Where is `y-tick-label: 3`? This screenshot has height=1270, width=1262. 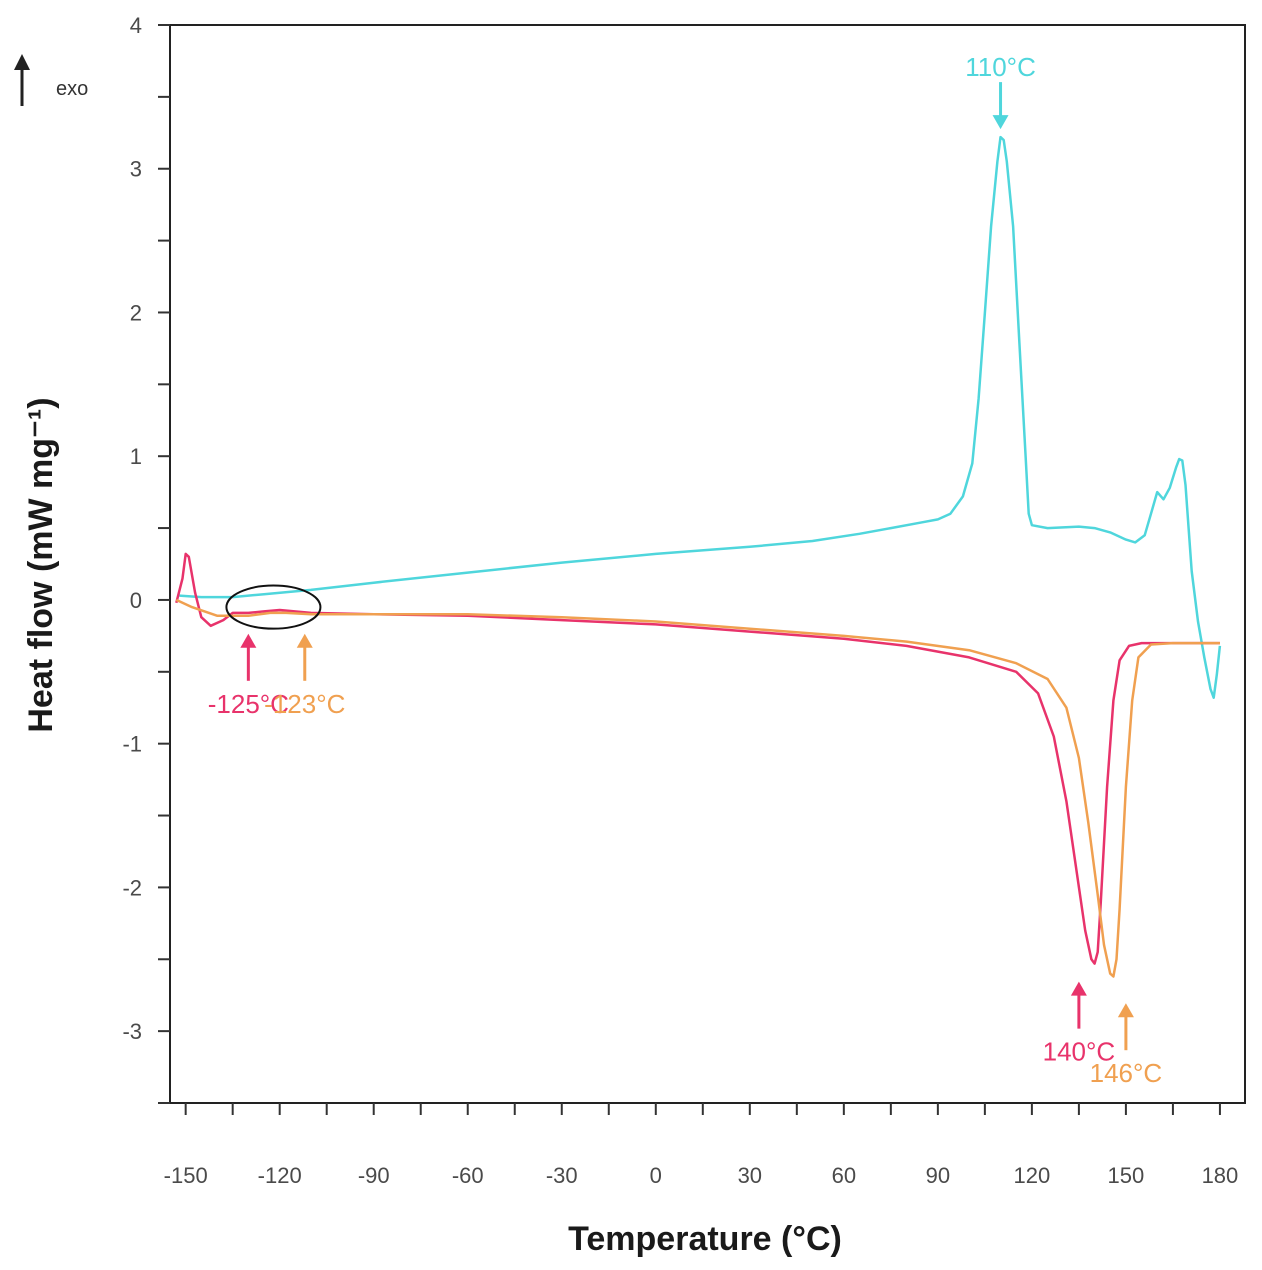 y-tick-label: 3 is located at coordinates (136, 169).